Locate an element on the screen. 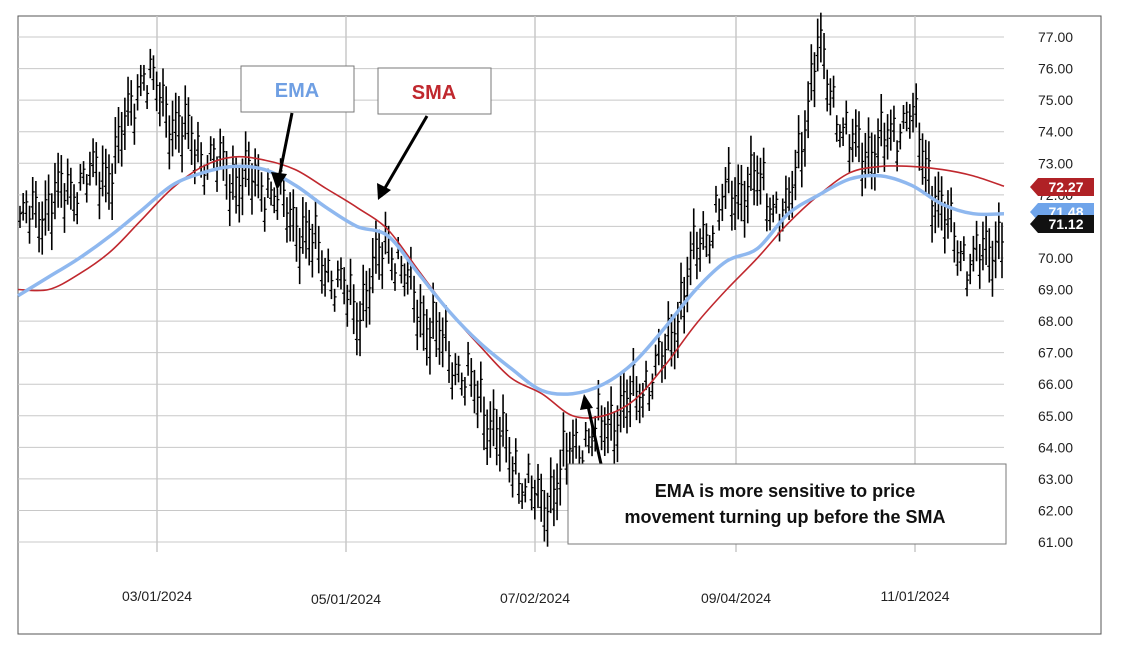 This screenshot has height=657, width=1136. sma-label-box is located at coordinates (434, 91).